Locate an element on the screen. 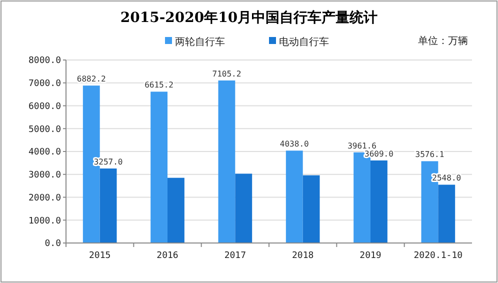 This screenshot has height=283, width=498. data-label: 6615.2 is located at coordinates (159, 85).